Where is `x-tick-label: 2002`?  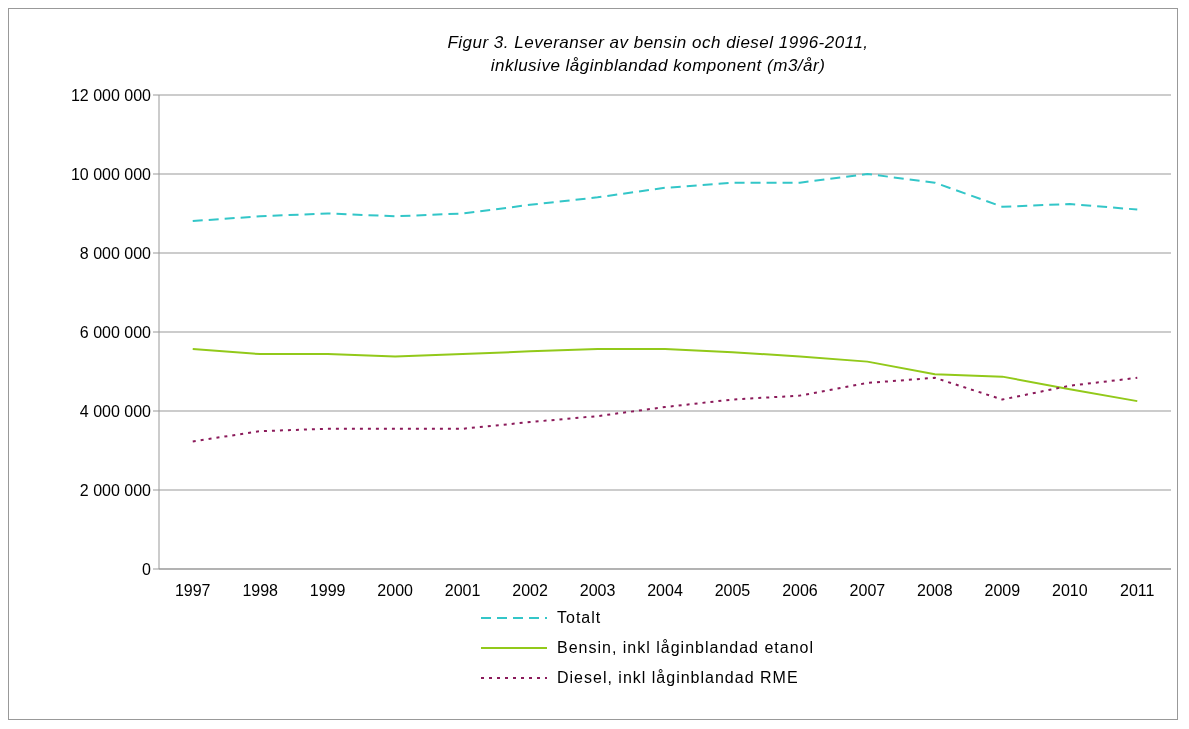 x-tick-label: 2002 is located at coordinates (530, 591).